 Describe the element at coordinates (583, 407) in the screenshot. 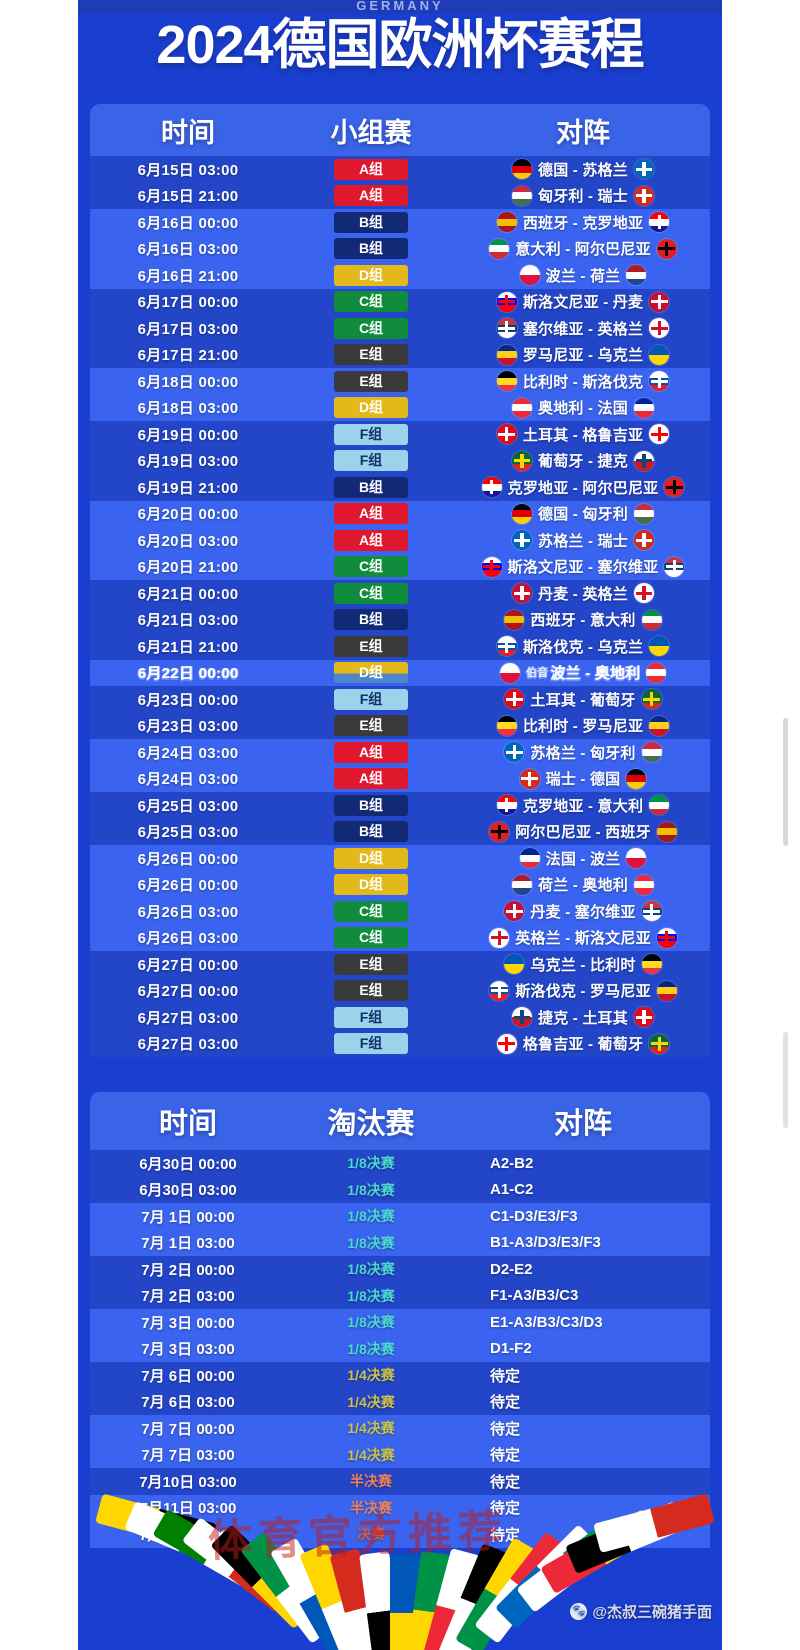

I see `matchup-cell: 奥地利 - 法国` at that location.